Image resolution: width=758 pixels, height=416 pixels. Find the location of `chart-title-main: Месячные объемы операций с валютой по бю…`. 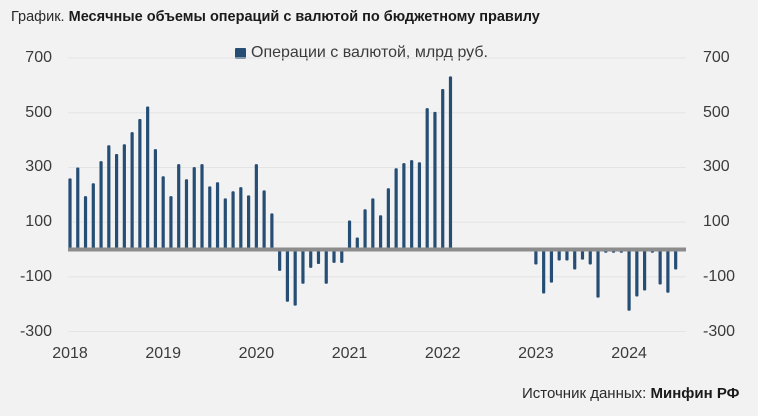

chart-title-main: Месячные объемы операций с валютой по бю… is located at coordinates (304, 17).